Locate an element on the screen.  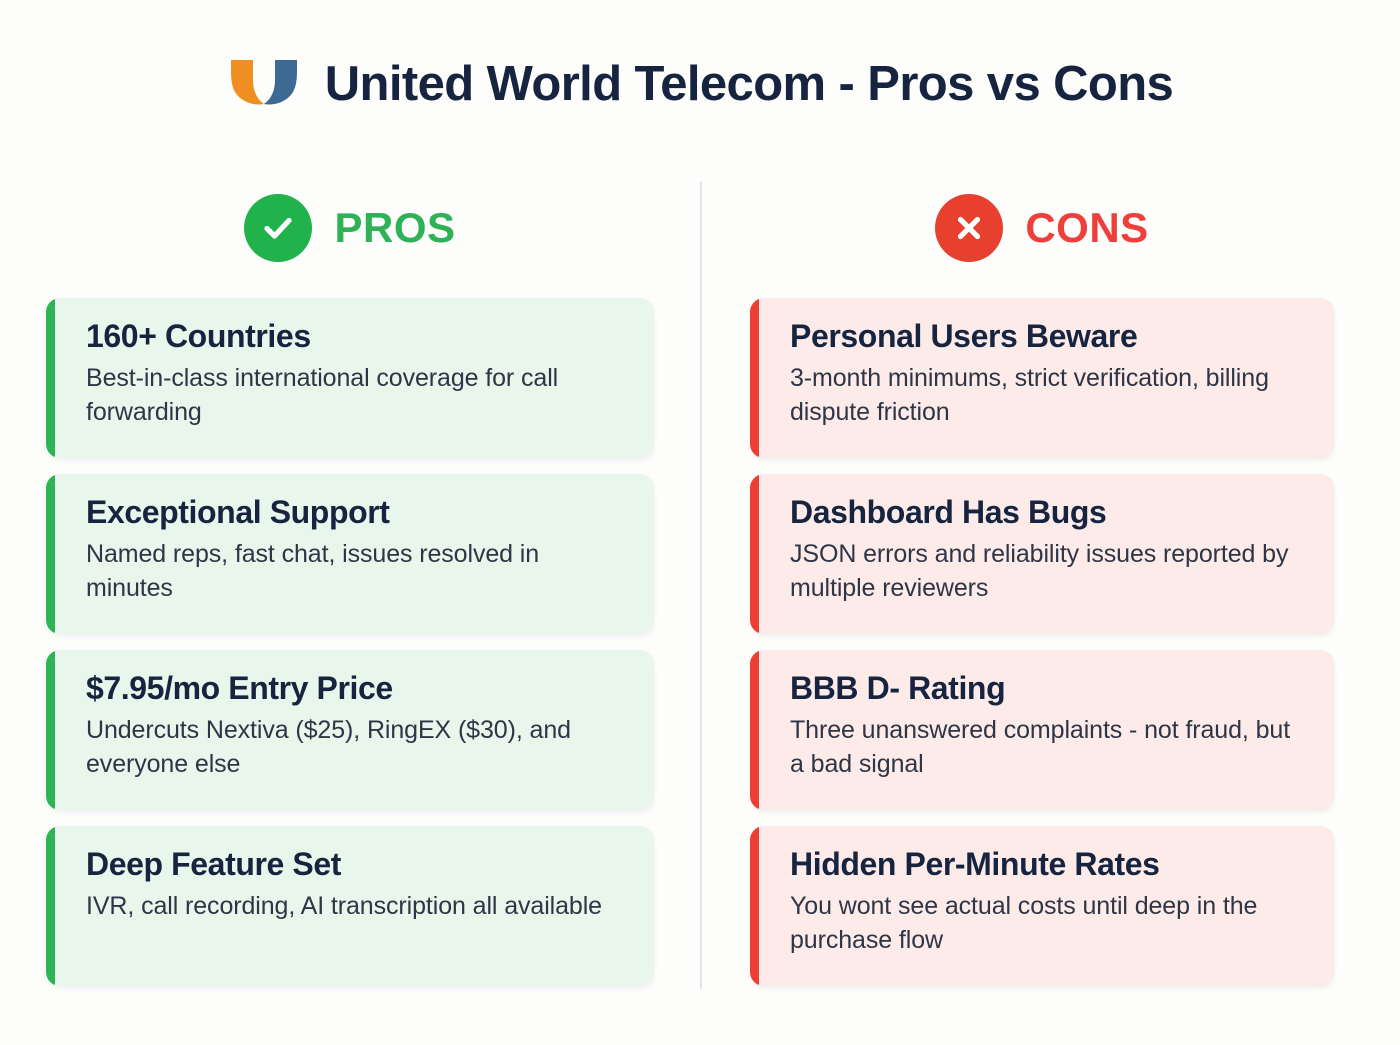
card-title: $7.95/mo Entry Price is located at coordinates (239, 688).